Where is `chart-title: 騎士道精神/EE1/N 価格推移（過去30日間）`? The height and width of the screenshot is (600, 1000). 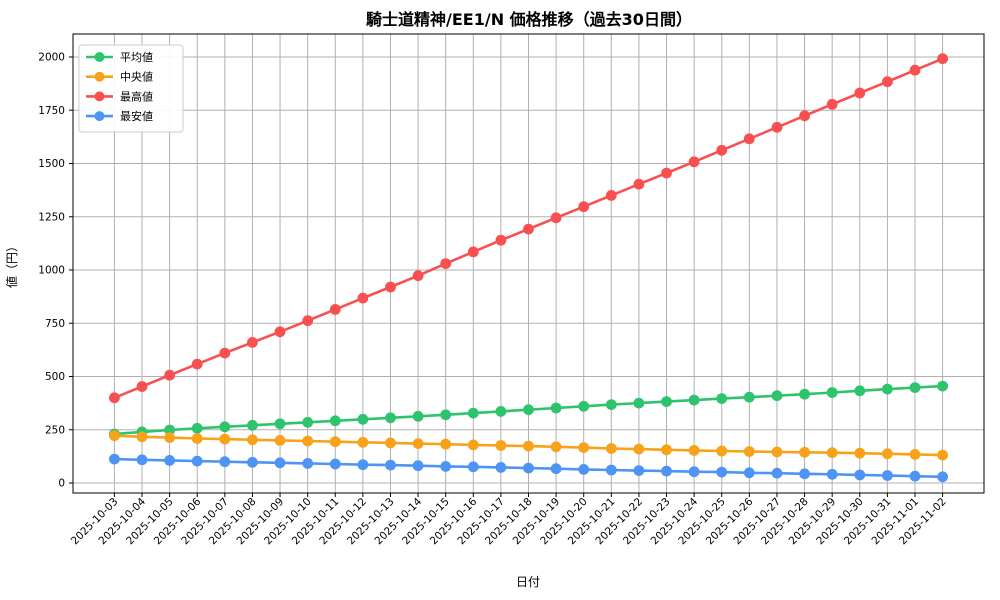
chart-title: 騎士道精神/EE1/N 価格推移（過去30日間） is located at coordinates (529, 19).